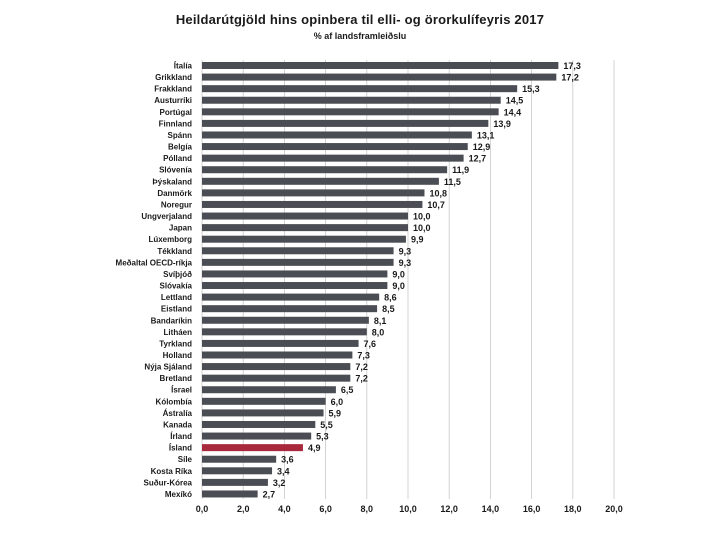  What do you see at coordinates (478, 159) in the screenshot?
I see `value-label: 12,7` at bounding box center [478, 159].